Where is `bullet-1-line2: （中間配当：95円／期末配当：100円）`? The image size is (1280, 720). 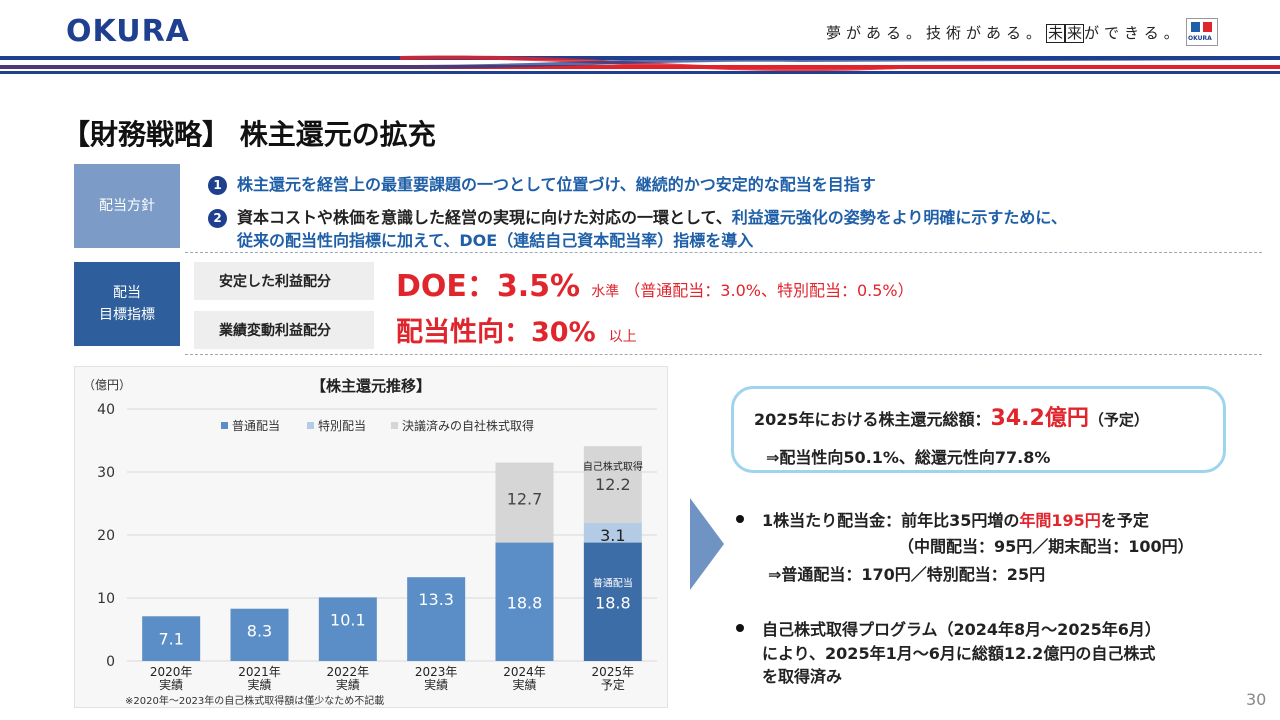 bullet-1-line2: （中間配当：95円／期末配当：100円） is located at coordinates (1046, 546).